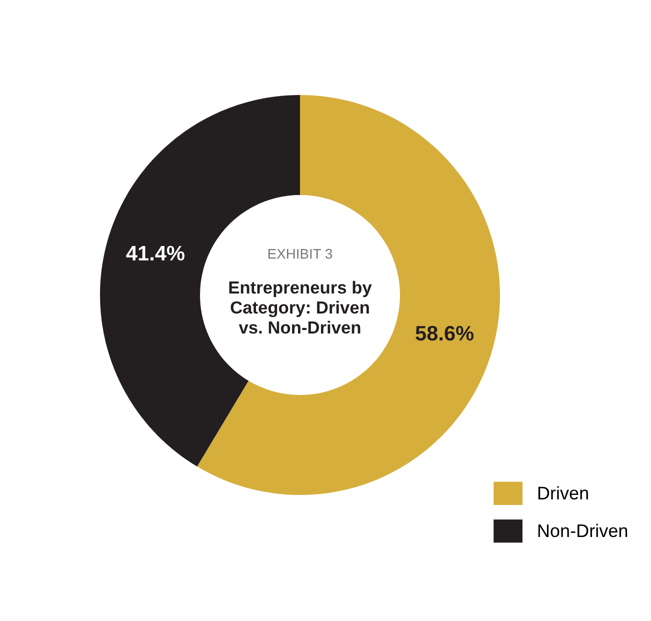 Image resolution: width=651 pixels, height=621 pixels. Describe the element at coordinates (583, 531) in the screenshot. I see `legend-label: Non-Driven` at that location.